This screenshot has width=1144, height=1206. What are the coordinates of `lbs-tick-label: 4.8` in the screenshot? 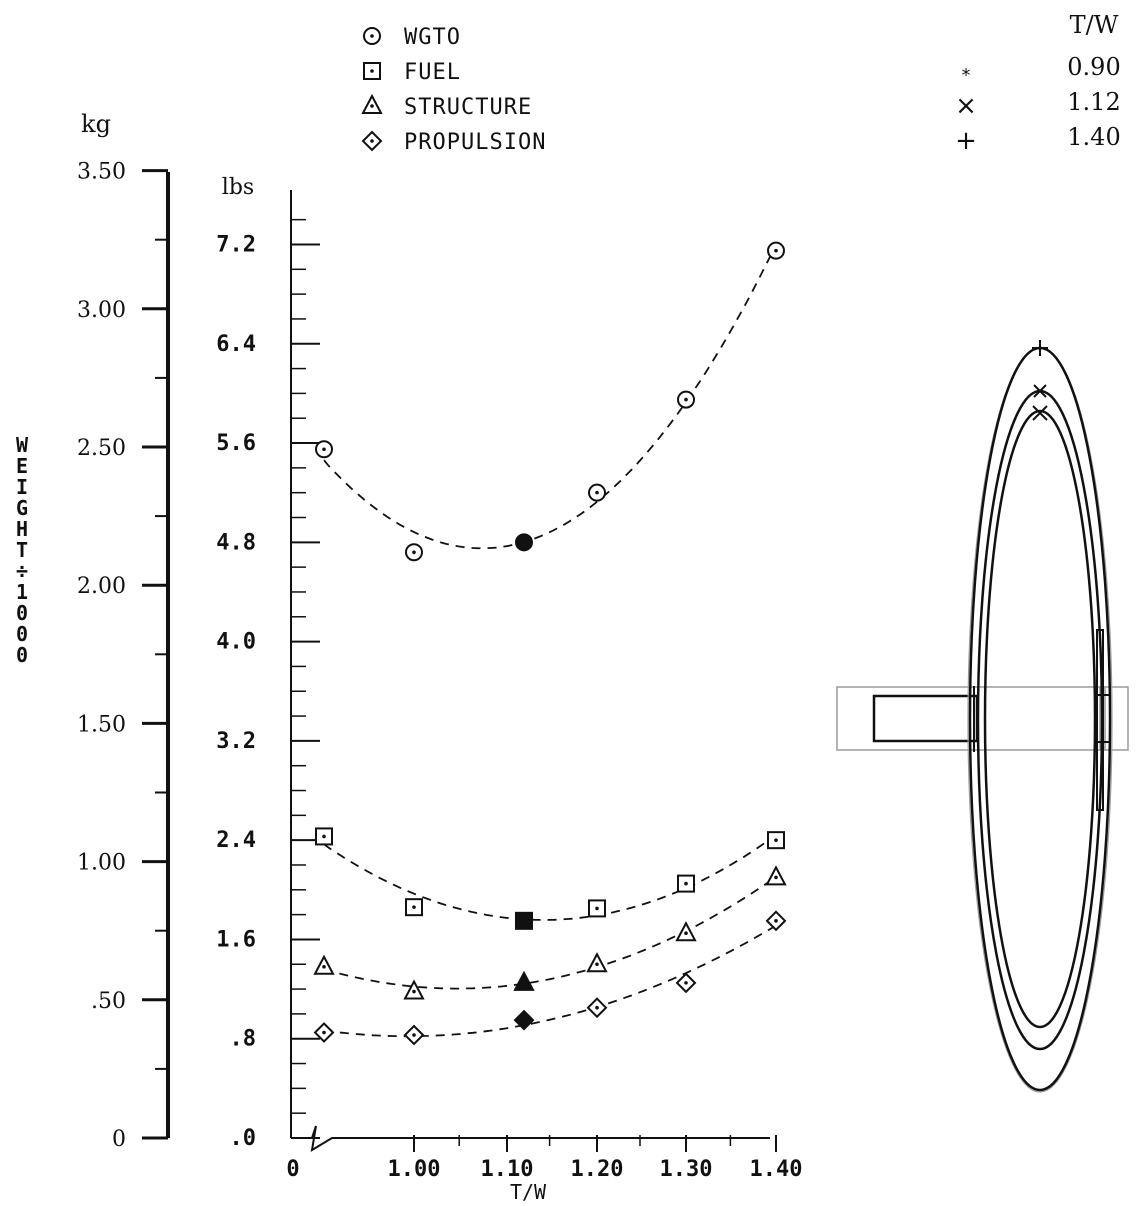 It's located at (236, 542).